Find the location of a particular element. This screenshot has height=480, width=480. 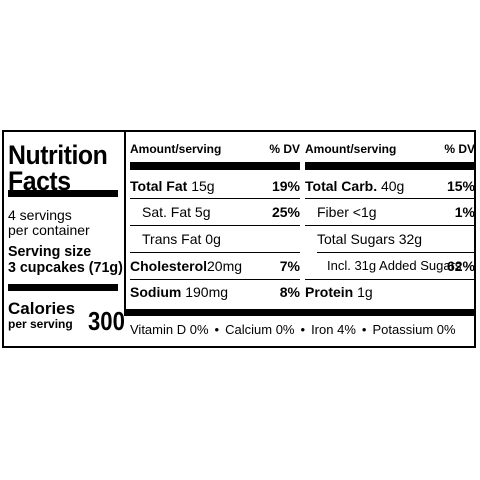

calories-label: Calories is located at coordinates (42, 308).